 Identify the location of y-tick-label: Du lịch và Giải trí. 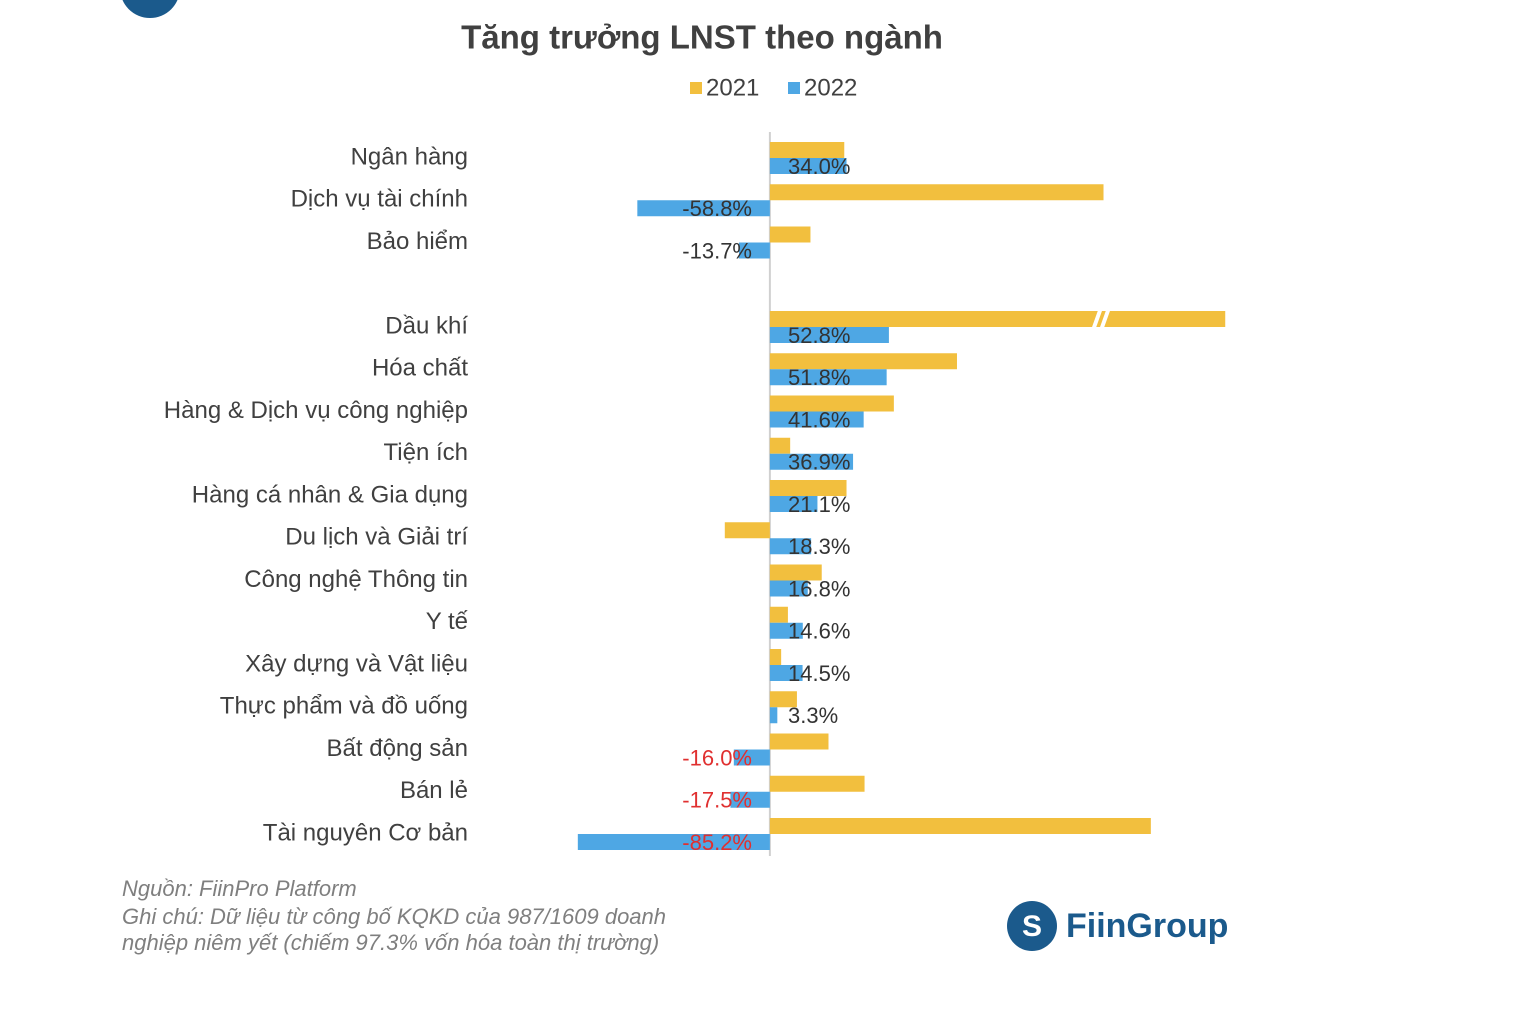
(376, 537).